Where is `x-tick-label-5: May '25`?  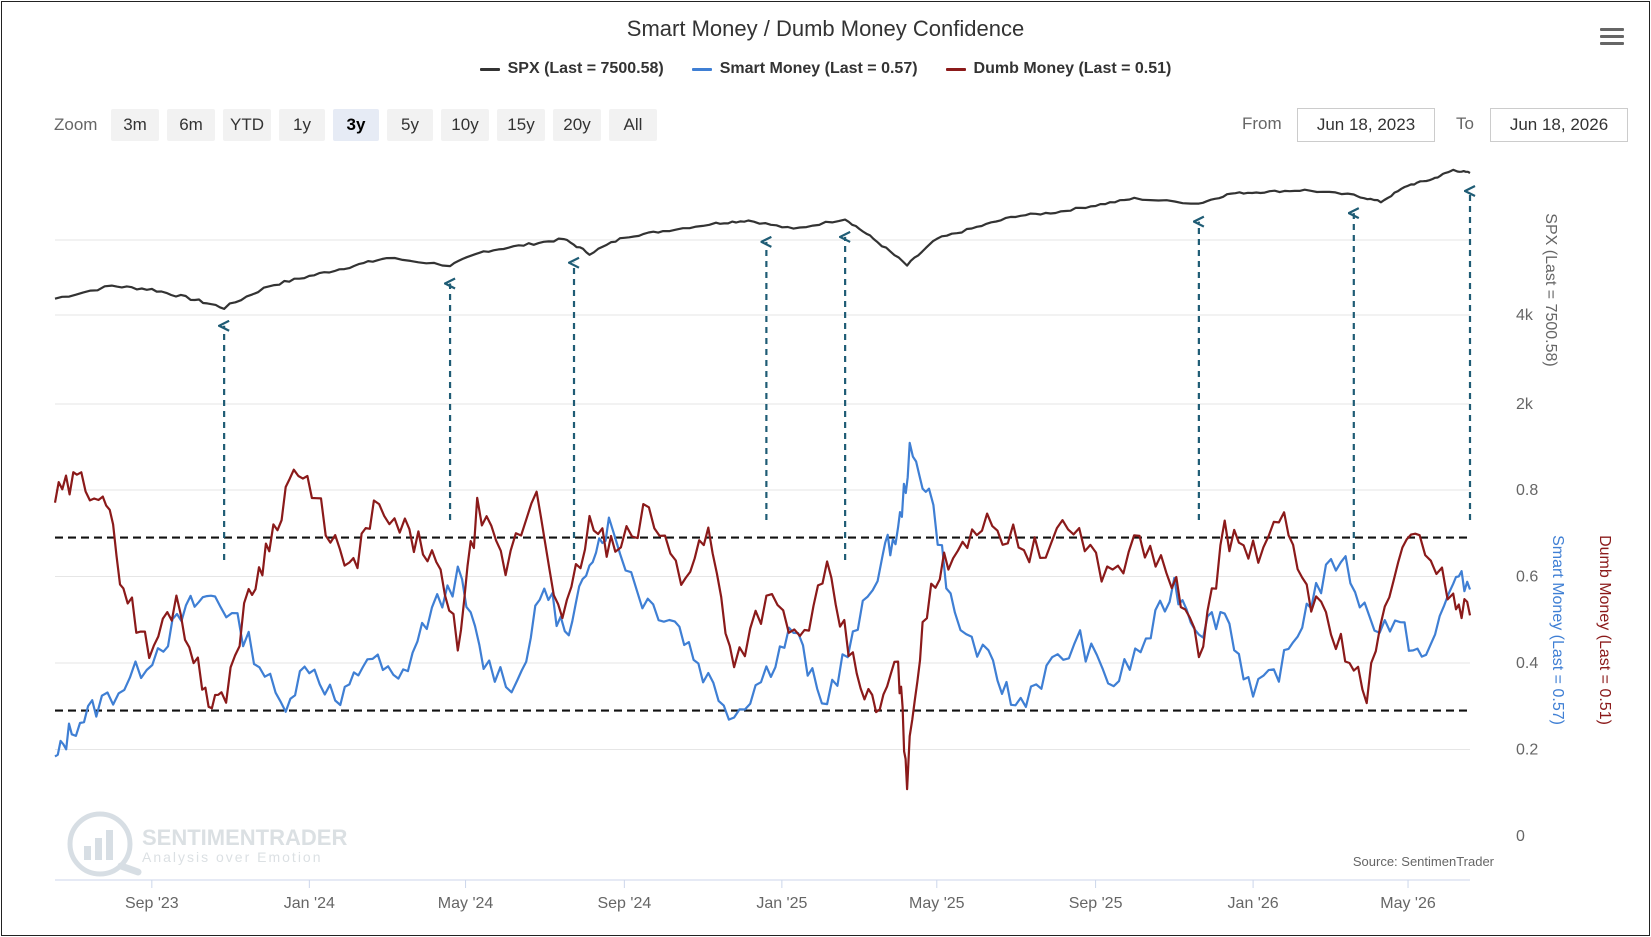 x-tick-label-5: May '25 is located at coordinates (937, 903).